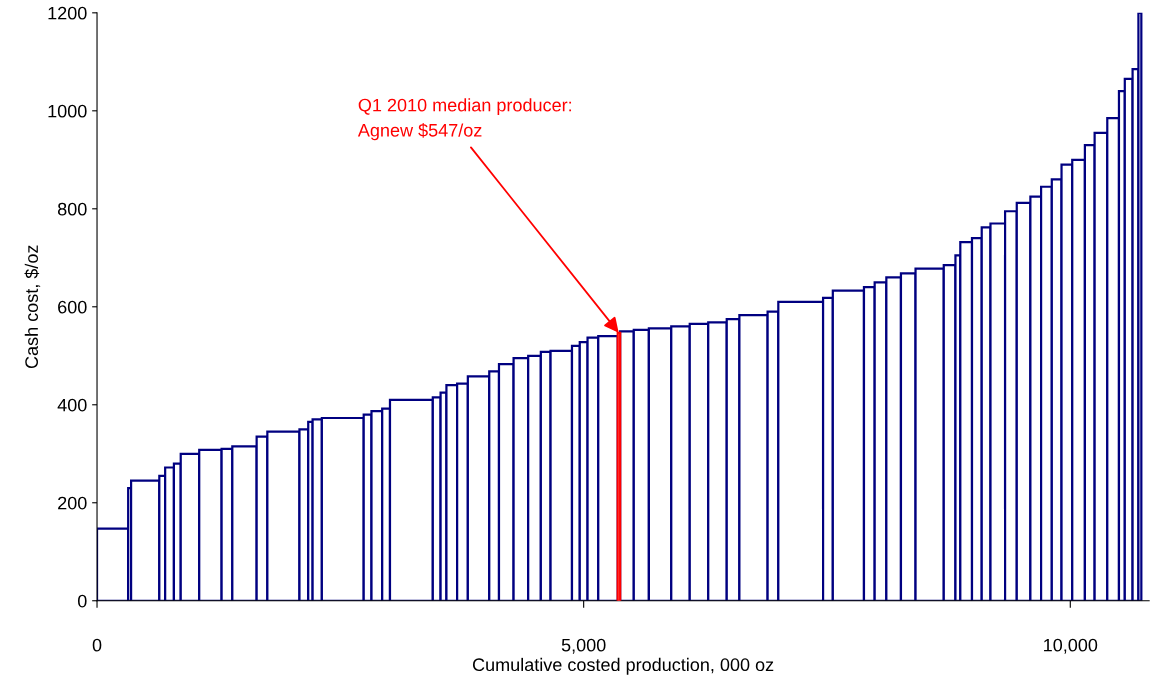 This screenshot has width=1169, height=675. What do you see at coordinates (97, 645) in the screenshot?
I see `x-tick-label: 0` at bounding box center [97, 645].